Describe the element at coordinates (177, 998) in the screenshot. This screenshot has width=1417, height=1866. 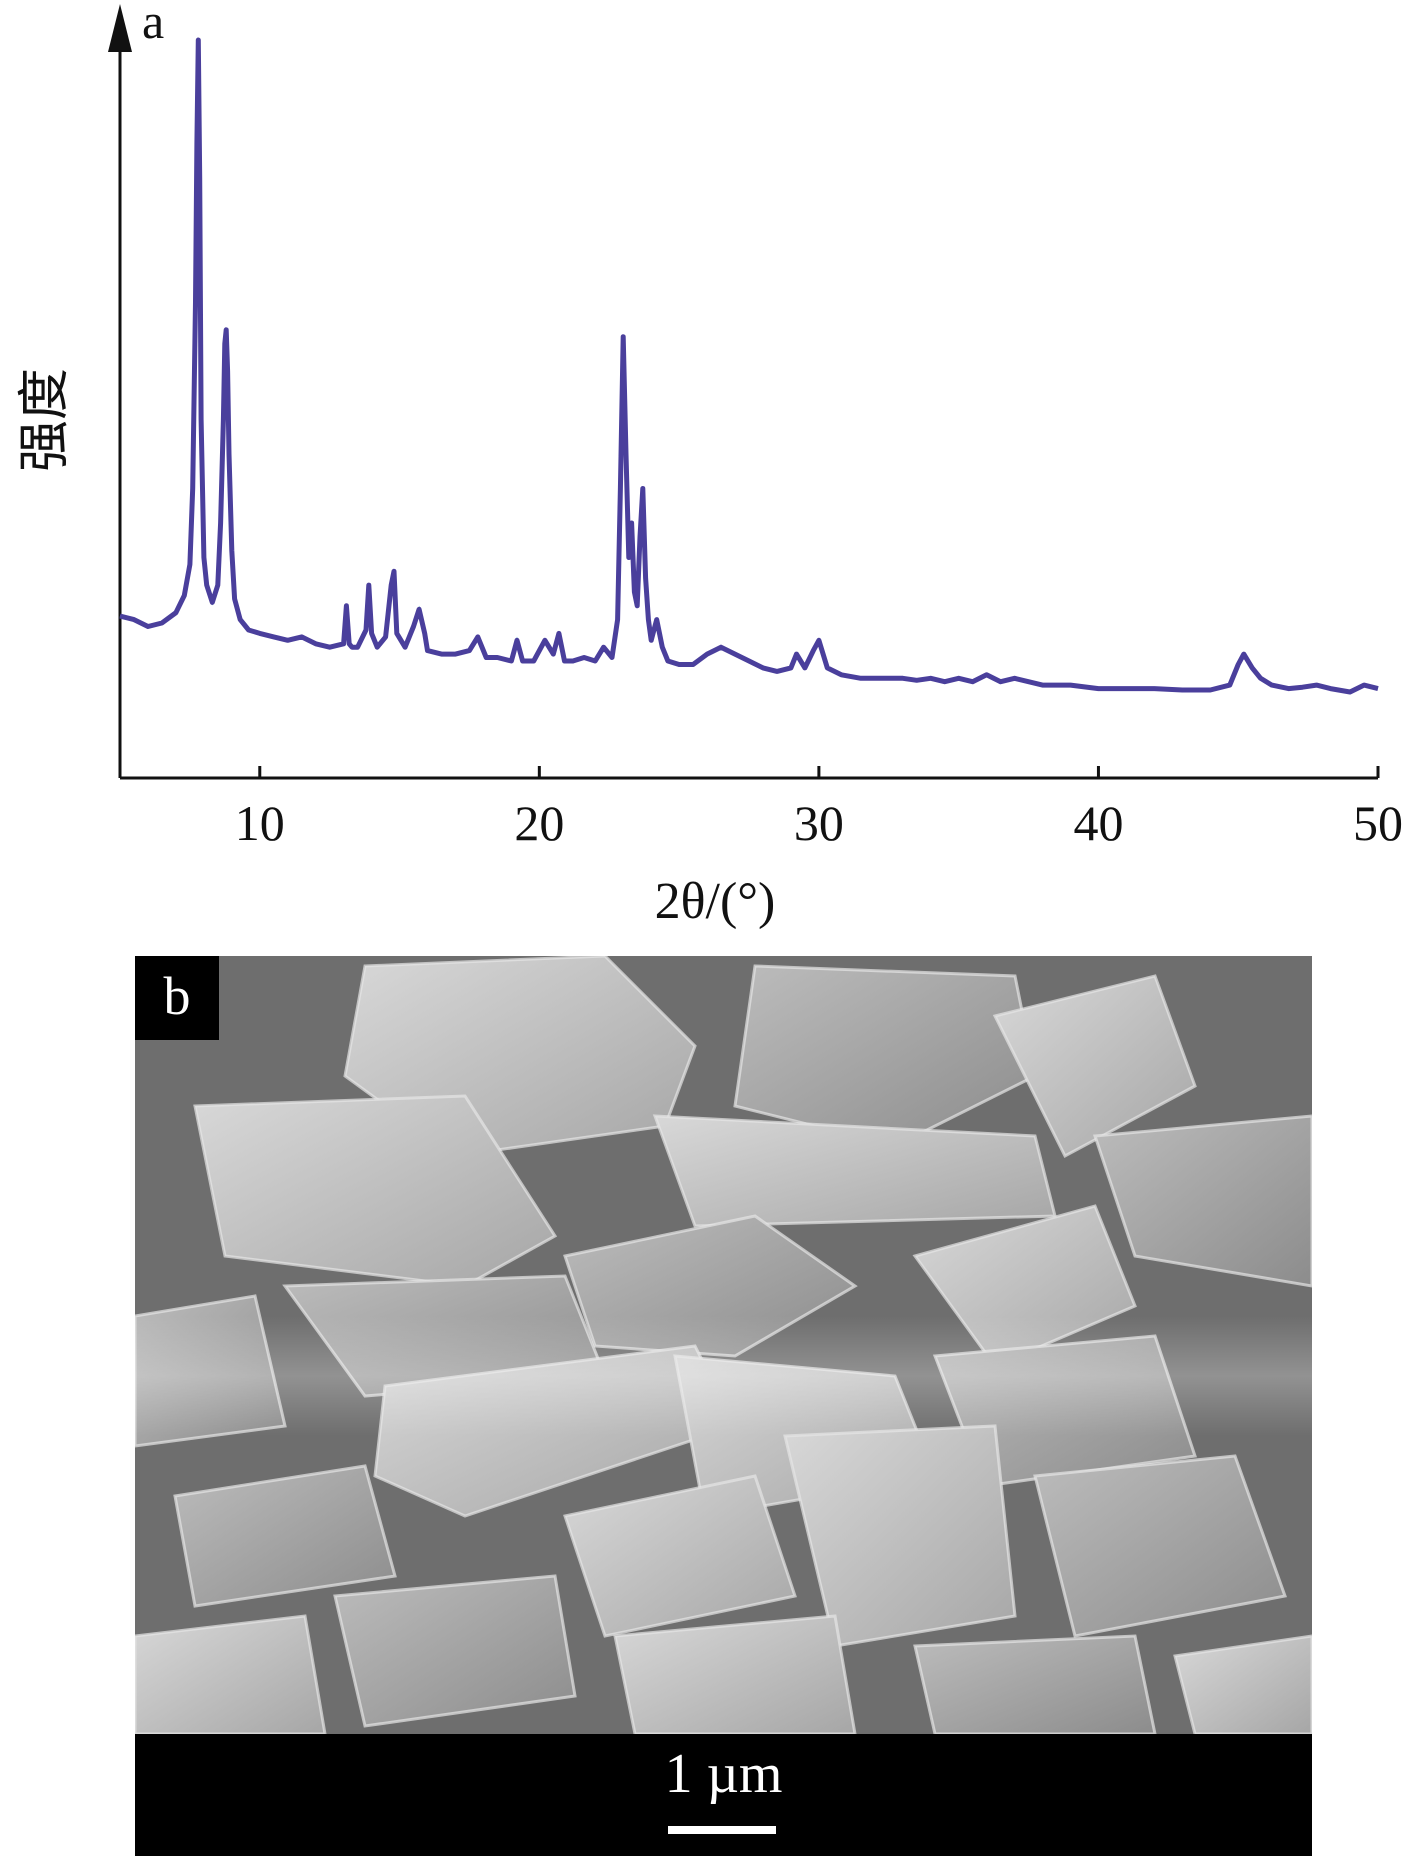
I see `panel-b-label: b` at that location.